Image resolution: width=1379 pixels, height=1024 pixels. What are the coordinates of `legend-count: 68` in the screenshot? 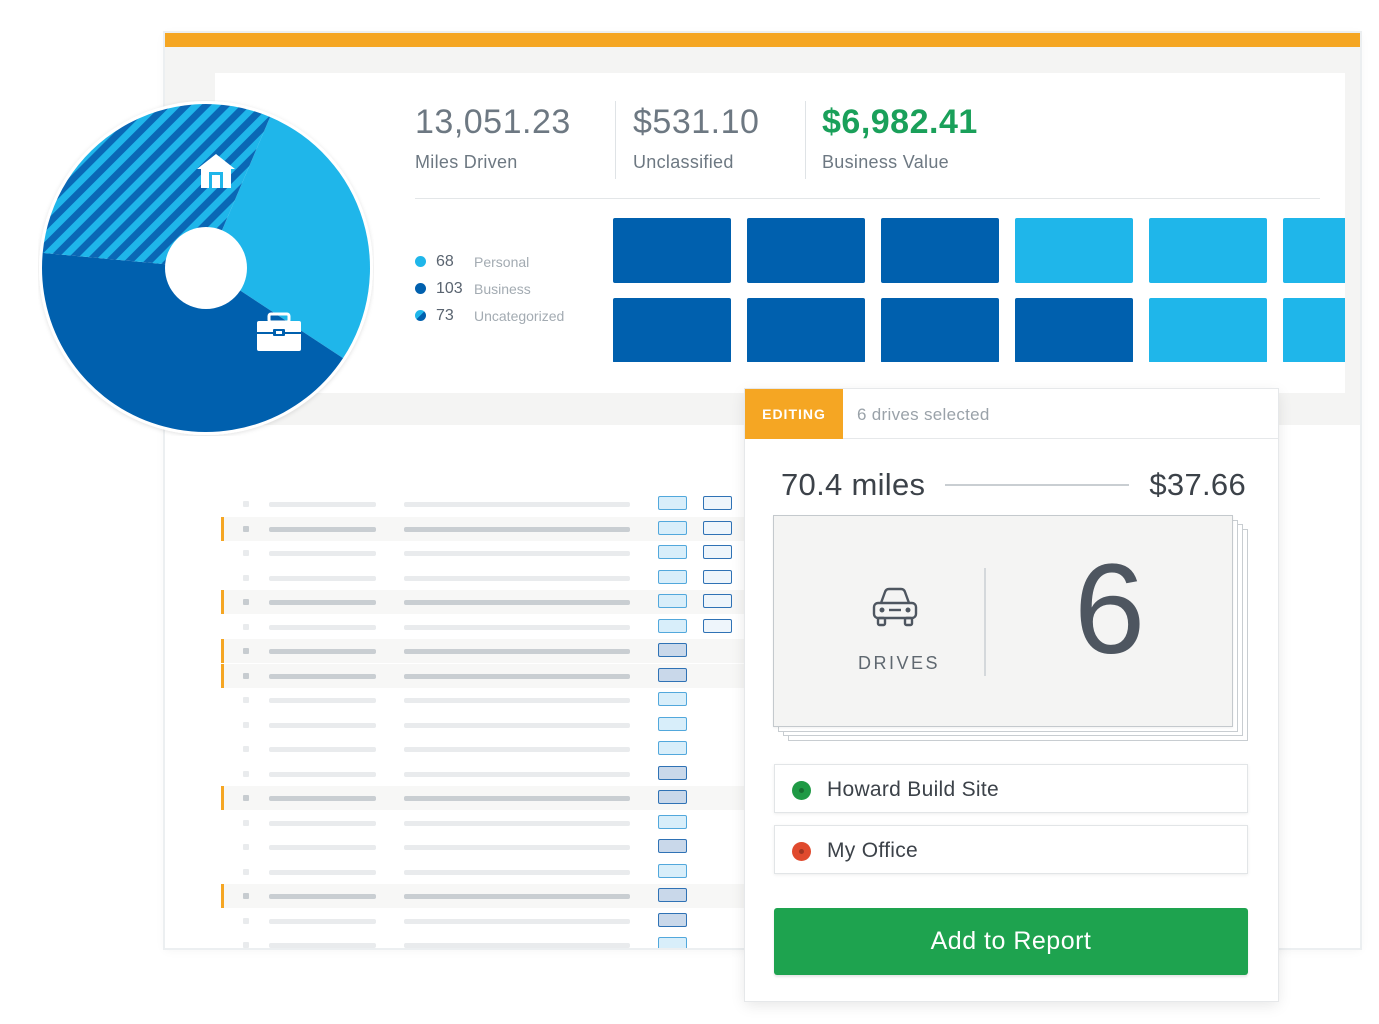 It's located at (445, 261).